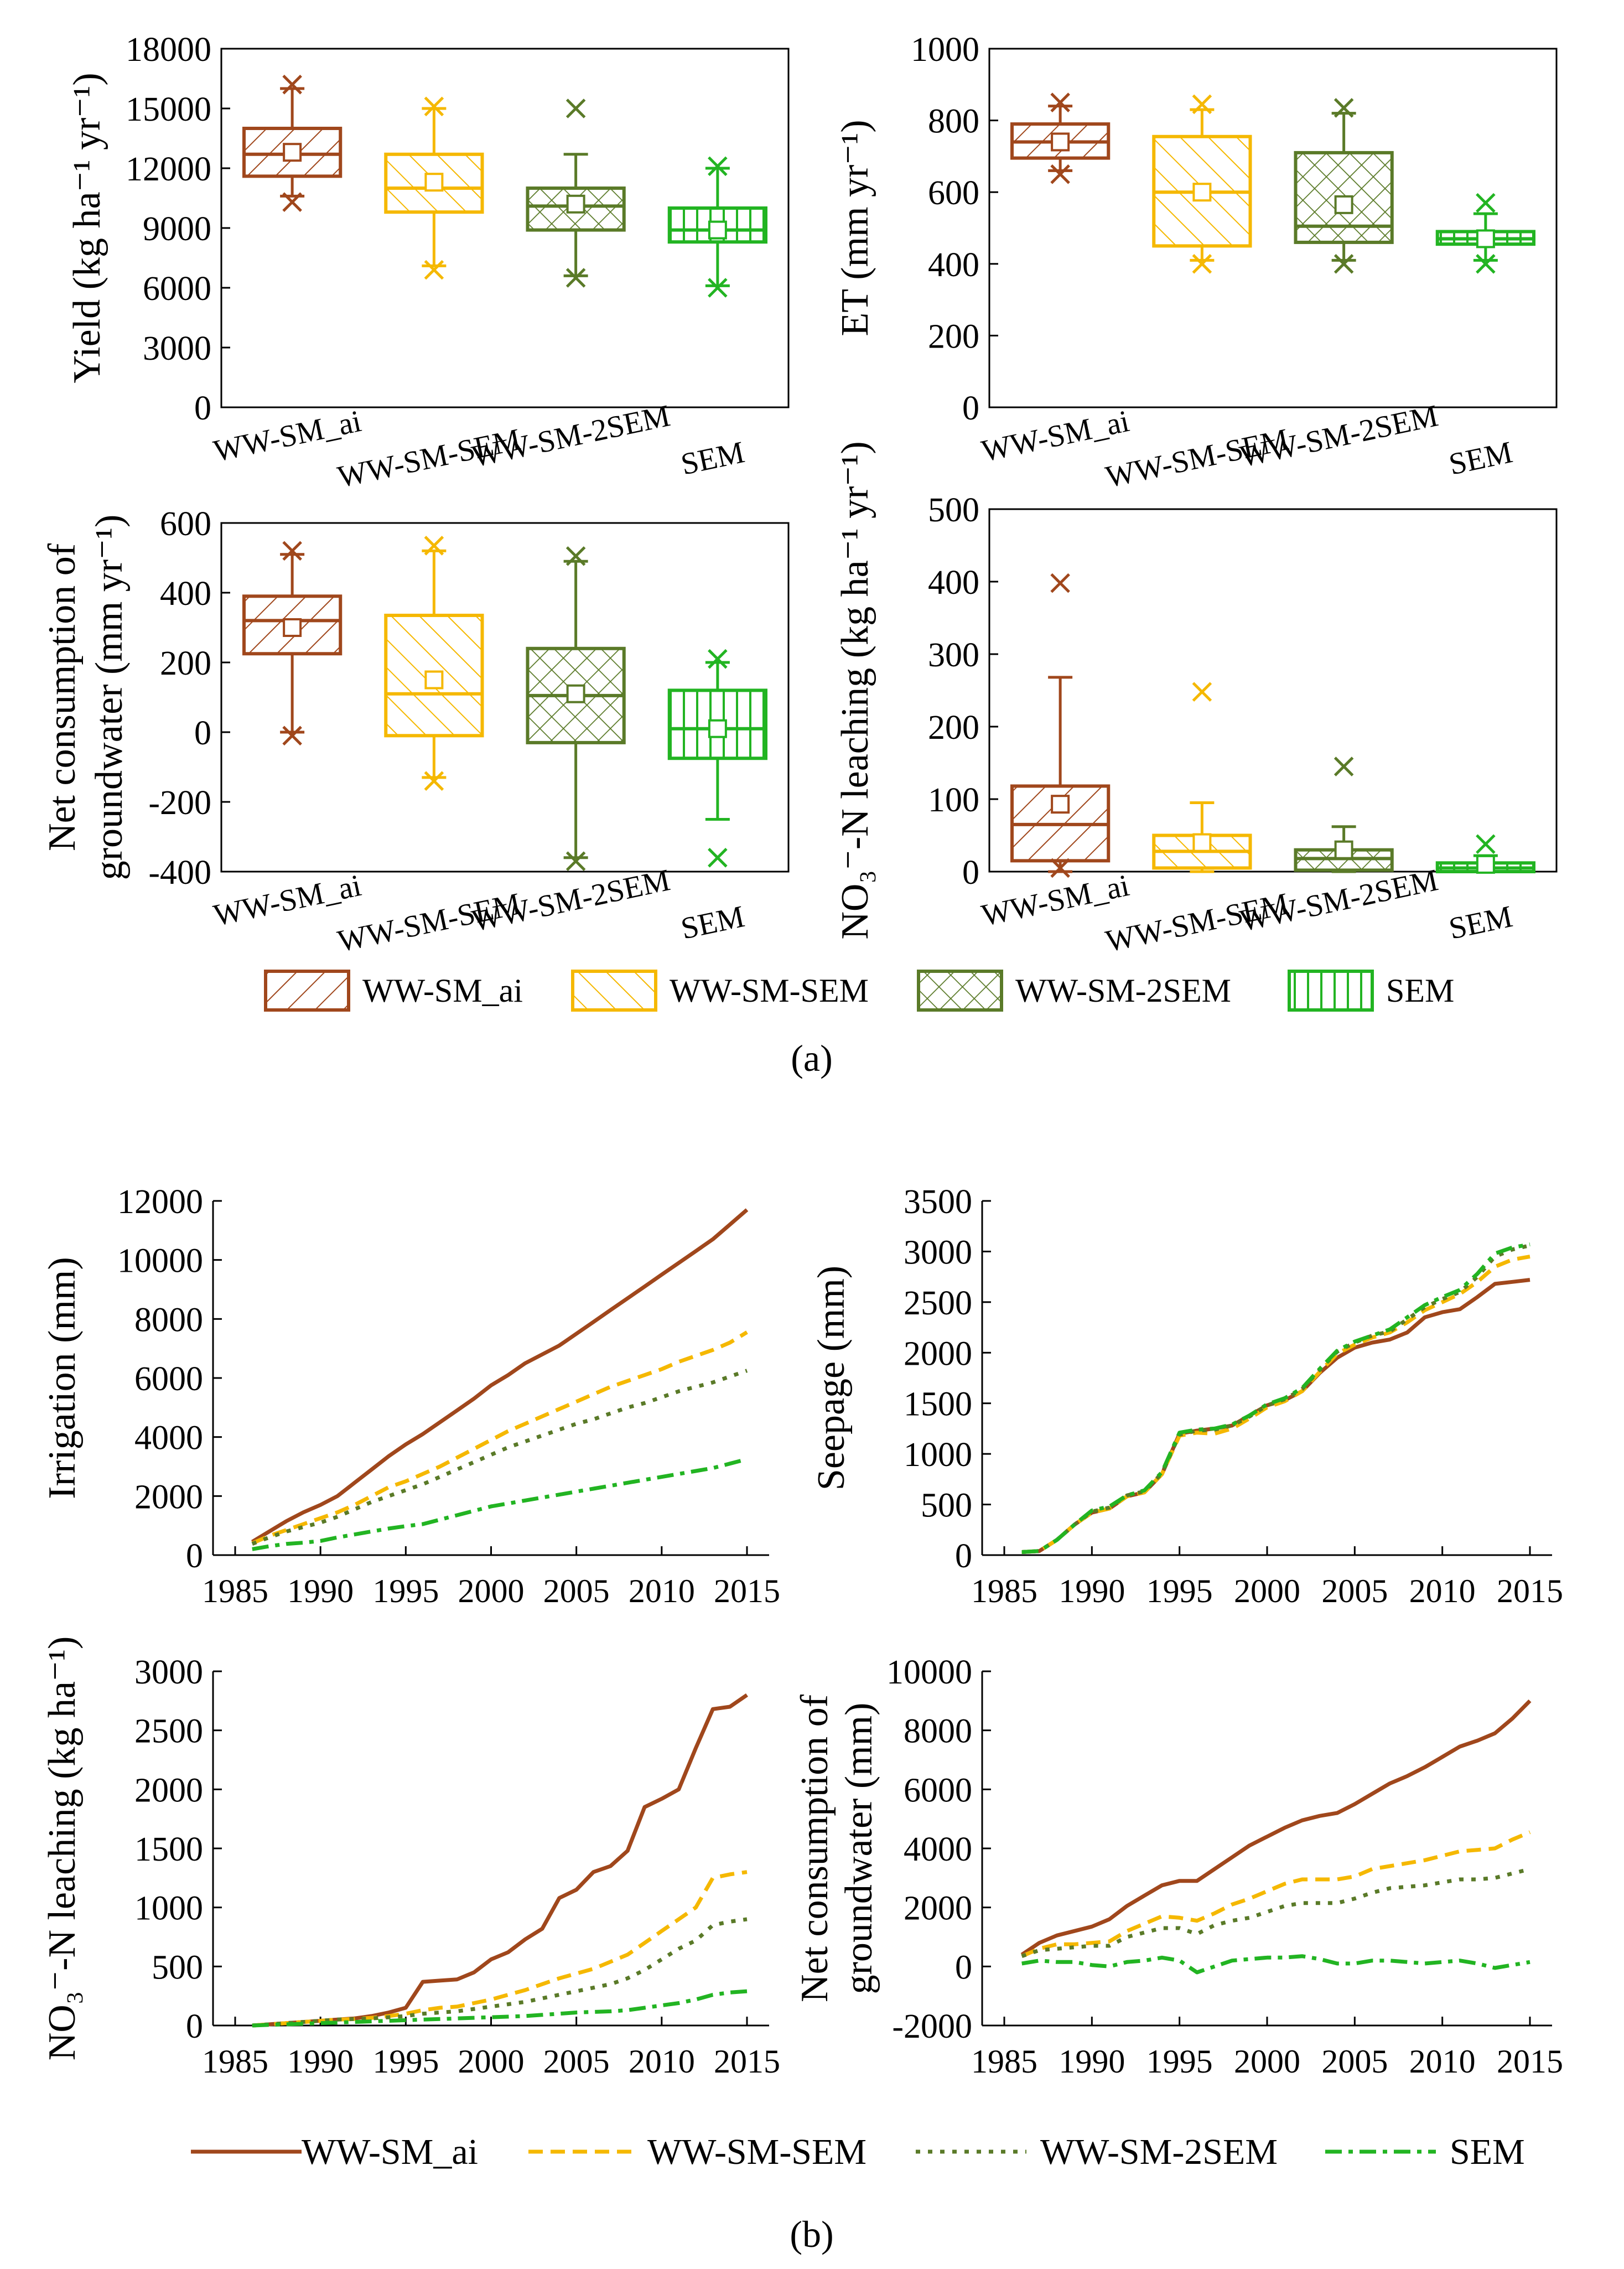  I want to click on y-tick-label: 1000, so click(169, 1909).